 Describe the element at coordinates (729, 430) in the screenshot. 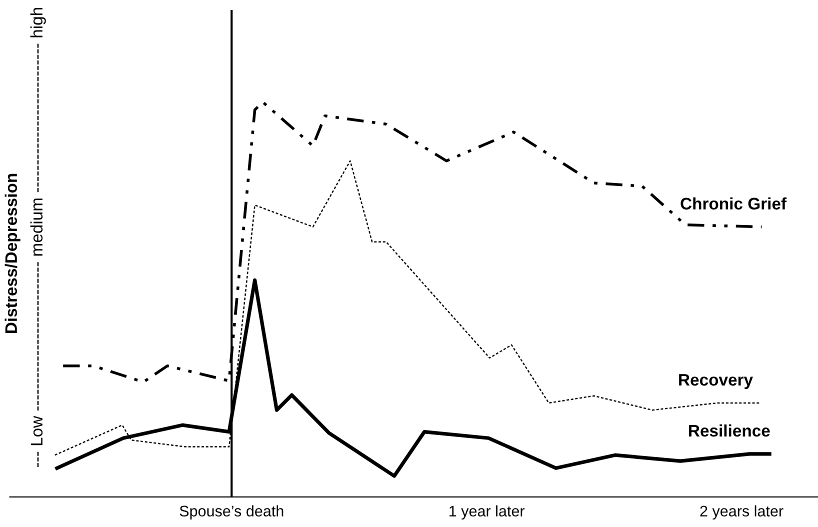

I see `series-label: Resilience` at that location.